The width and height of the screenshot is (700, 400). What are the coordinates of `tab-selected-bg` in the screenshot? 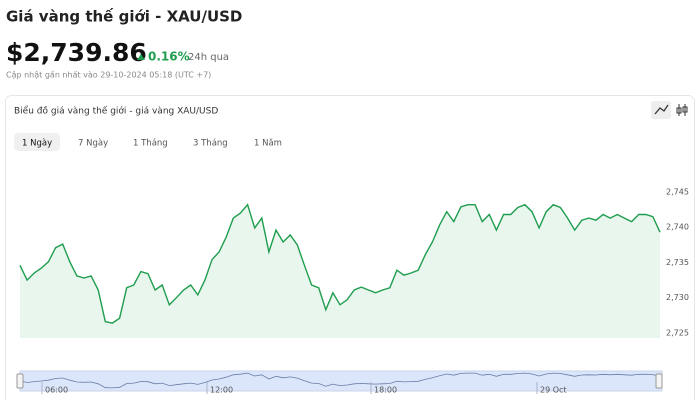 It's located at (37, 142).